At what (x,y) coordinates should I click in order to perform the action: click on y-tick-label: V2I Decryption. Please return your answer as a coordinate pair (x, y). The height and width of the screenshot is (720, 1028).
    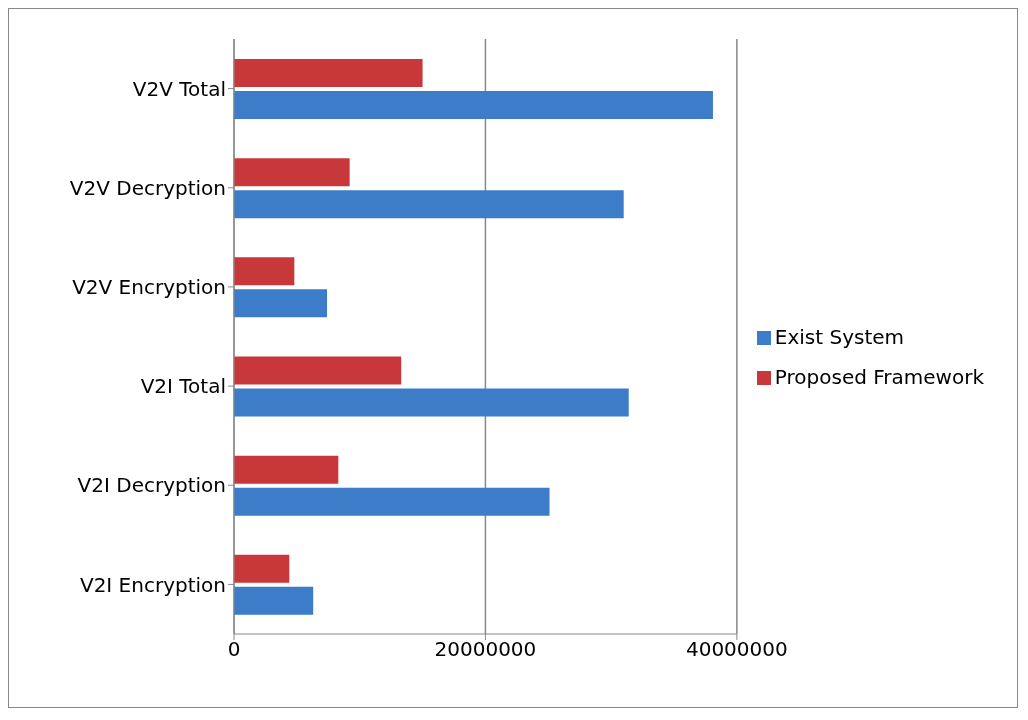
    Looking at the image, I should click on (151, 485).